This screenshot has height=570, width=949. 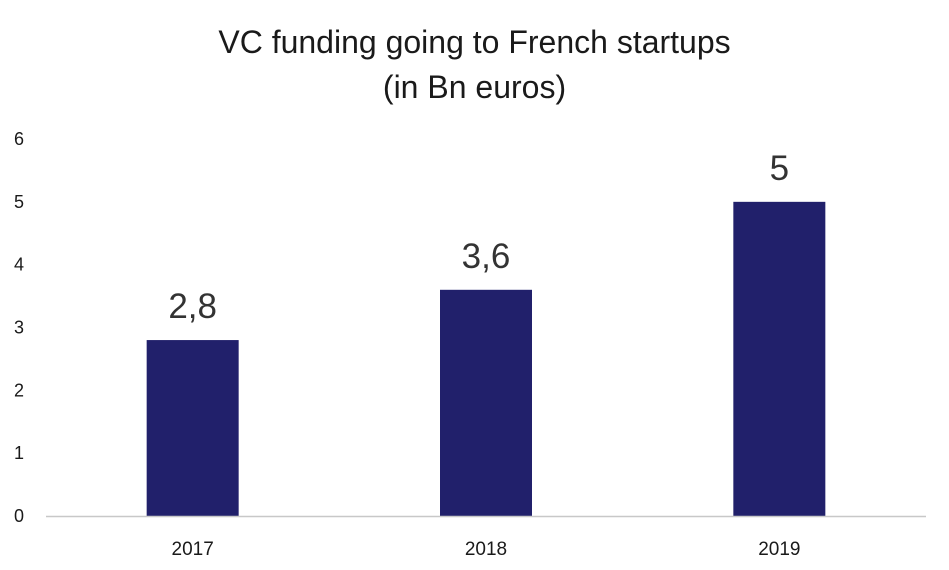 What do you see at coordinates (19, 390) in the screenshot?
I see `y-tick-label: 2` at bounding box center [19, 390].